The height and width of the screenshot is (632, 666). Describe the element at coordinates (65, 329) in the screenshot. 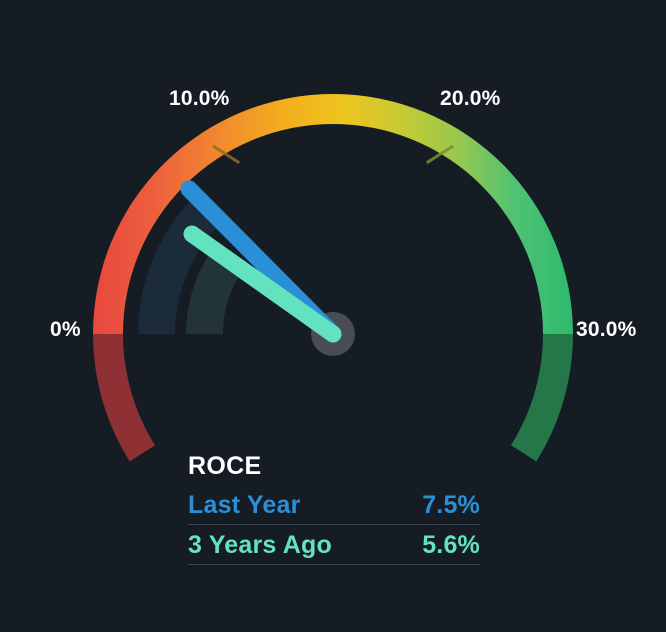

I see `axis-label-min: 0%` at that location.